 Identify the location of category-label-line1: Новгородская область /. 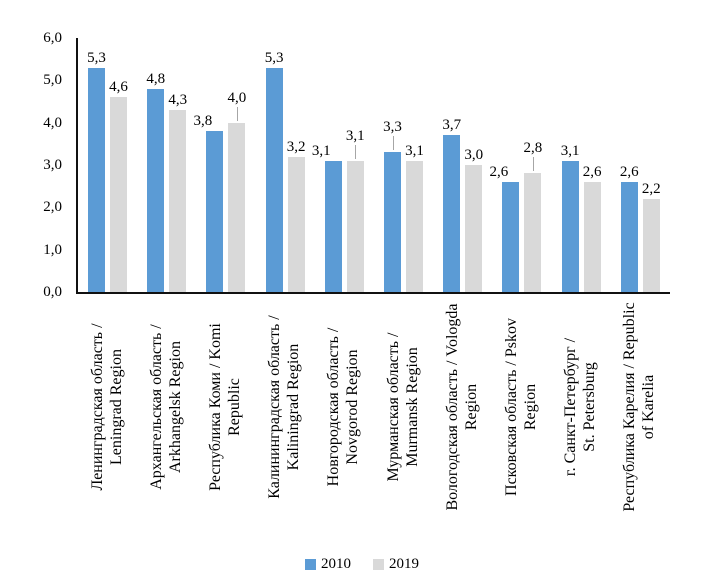
(334, 407).